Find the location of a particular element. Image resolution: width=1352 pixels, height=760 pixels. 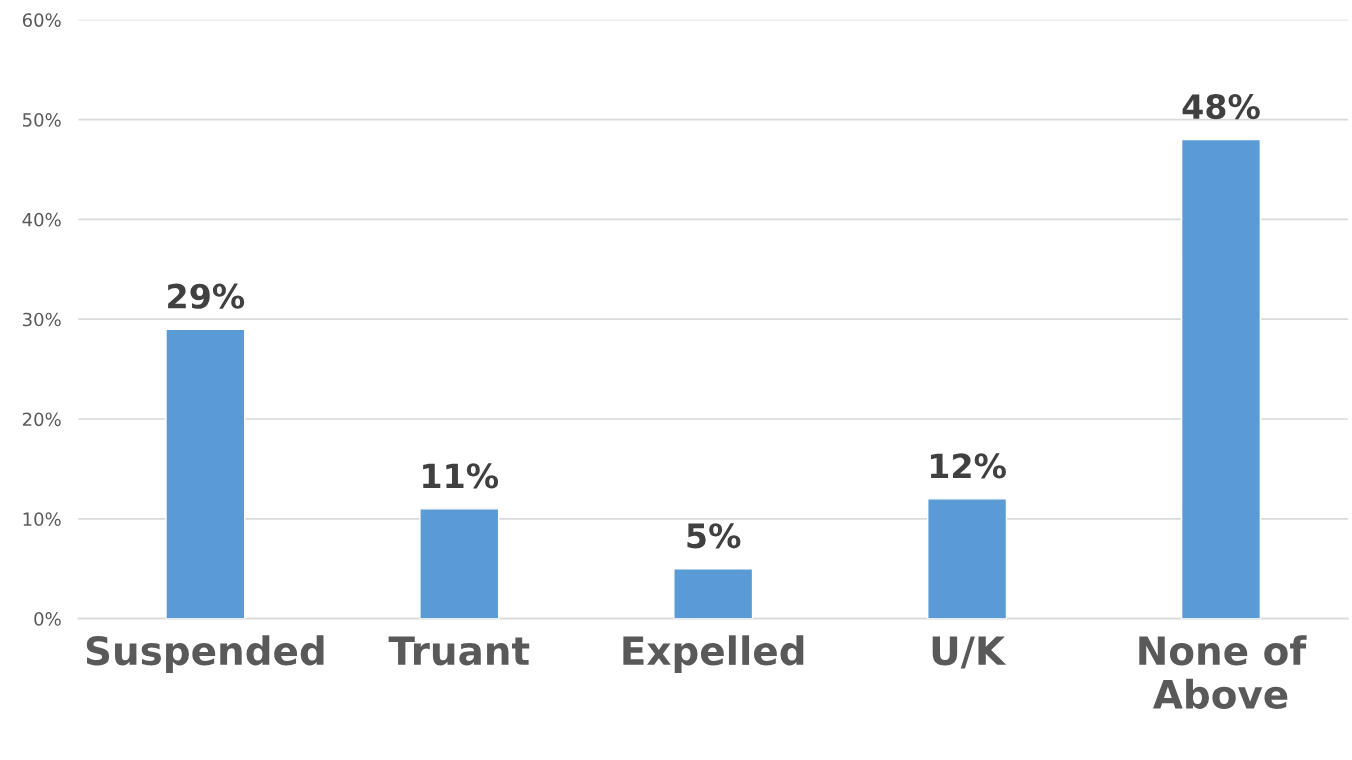

x-tick-label: Truant is located at coordinates (459, 651).